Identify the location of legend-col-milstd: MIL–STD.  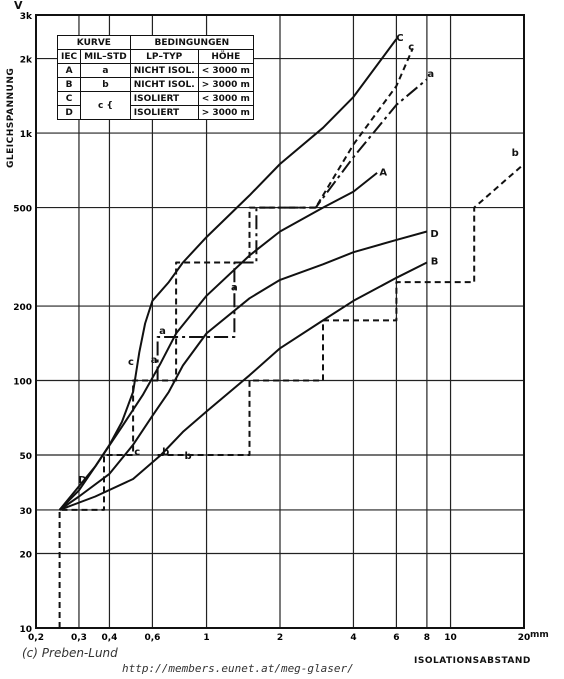
(105, 56).